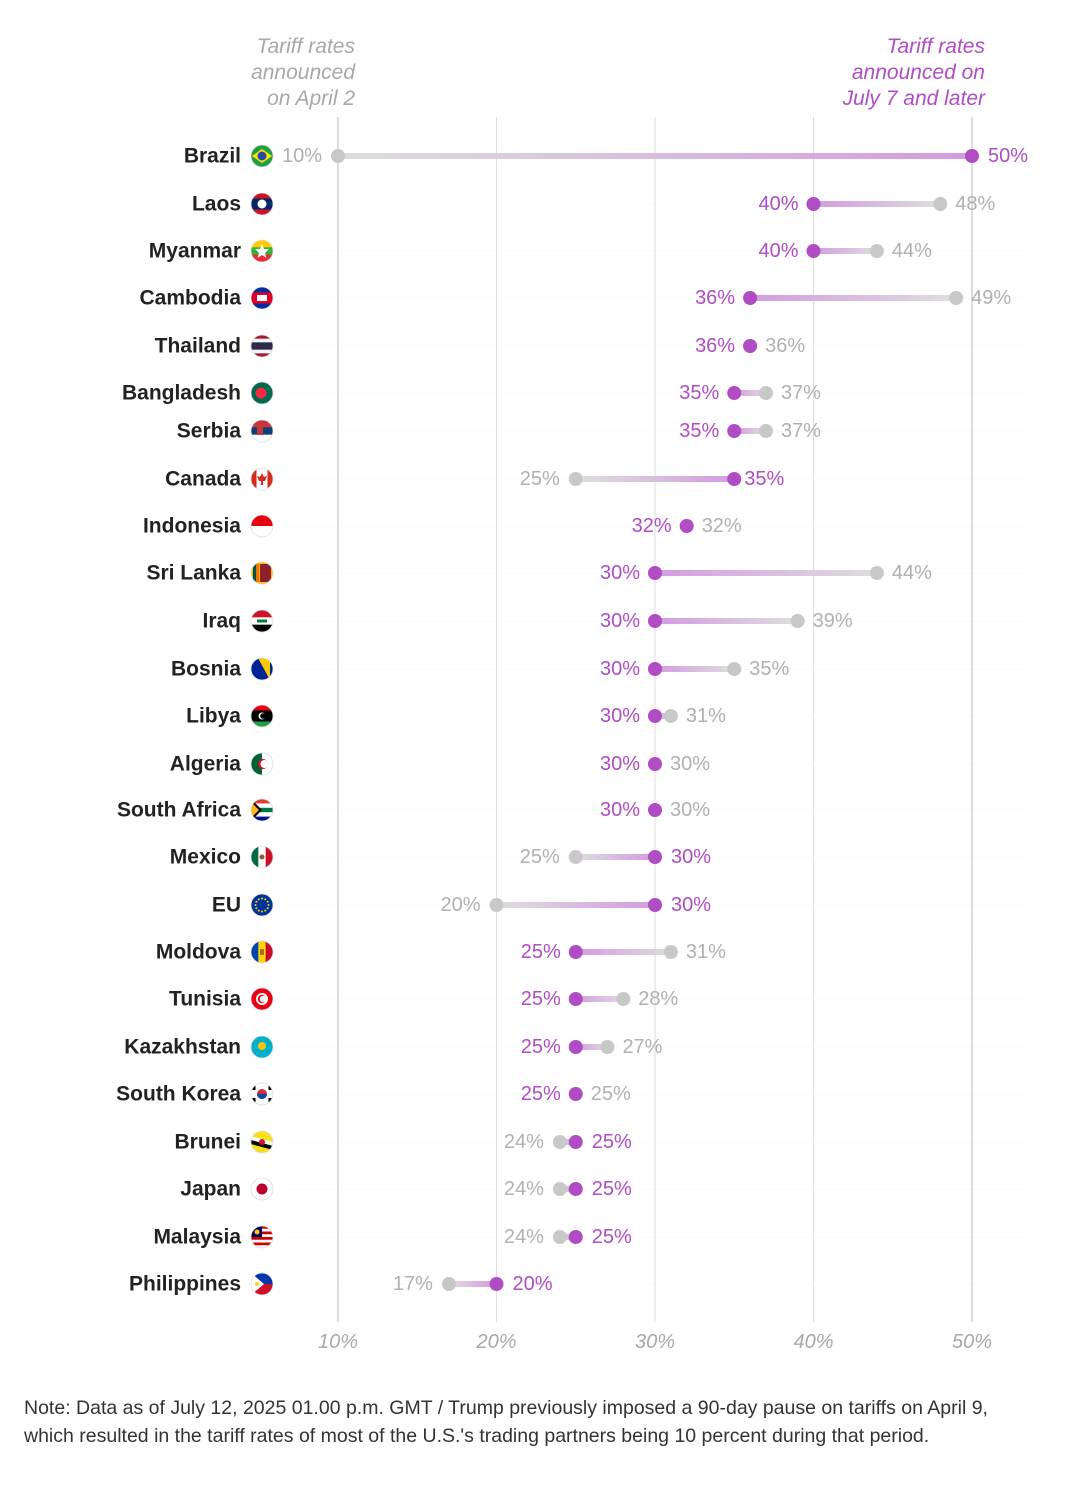  What do you see at coordinates (262, 346) in the screenshot?
I see `thailand-flag-icon` at bounding box center [262, 346].